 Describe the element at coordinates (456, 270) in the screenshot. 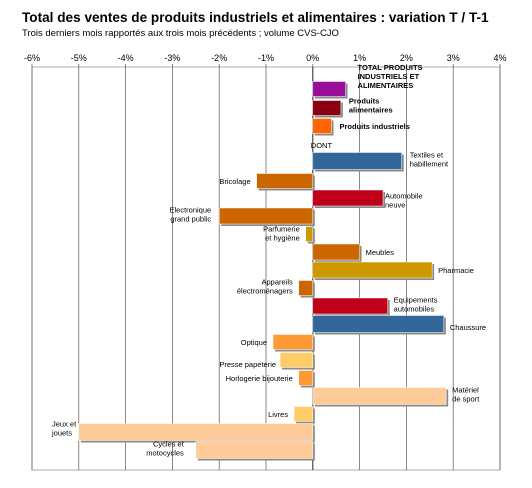

I see `category-label: Pharmacie` at that location.